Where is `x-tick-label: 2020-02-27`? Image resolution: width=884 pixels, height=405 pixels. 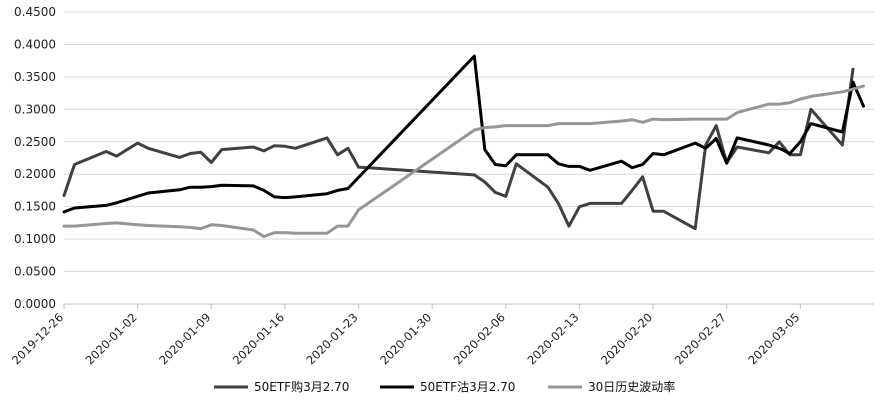 x-tick-label: 2020-02-27 is located at coordinates (700, 338).